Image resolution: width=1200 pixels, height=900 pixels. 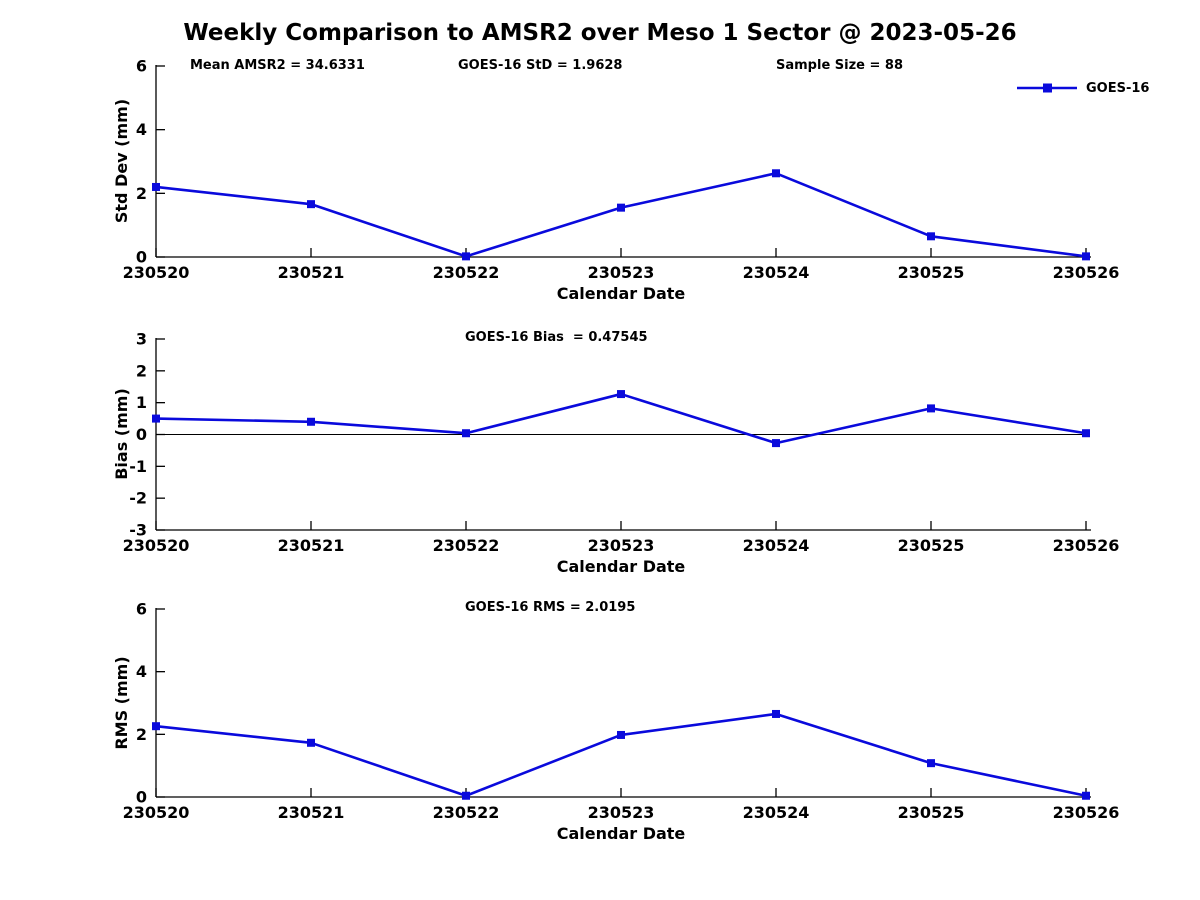 What do you see at coordinates (540, 65) in the screenshot?
I see `stat-goes16-std: GOES-16 StD = 1.9628` at bounding box center [540, 65].